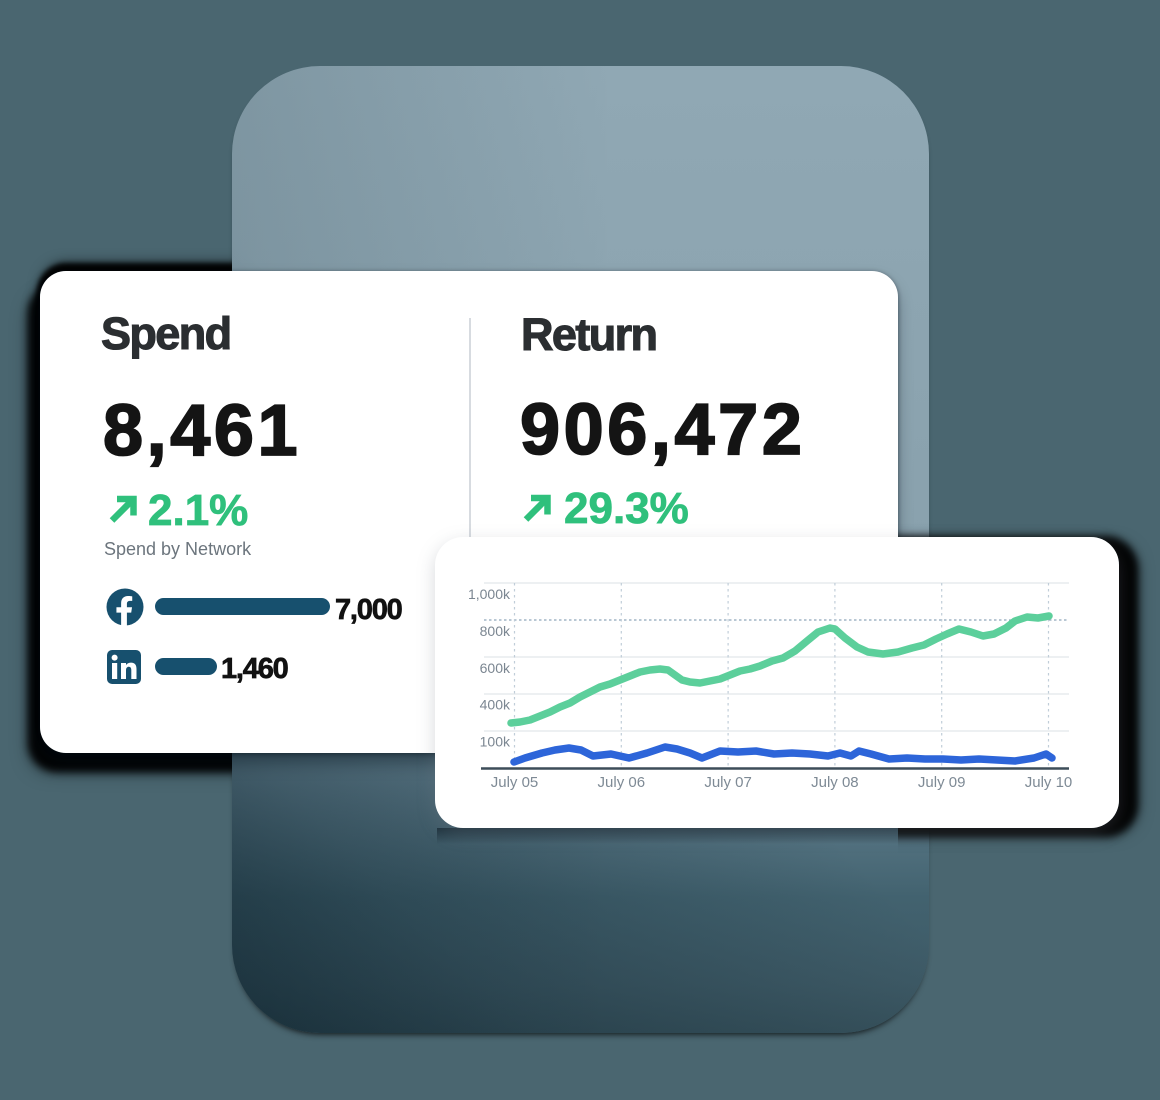 The width and height of the screenshot is (1160, 1100). What do you see at coordinates (495, 668) in the screenshot?
I see `svg-text: 600k` at bounding box center [495, 668].